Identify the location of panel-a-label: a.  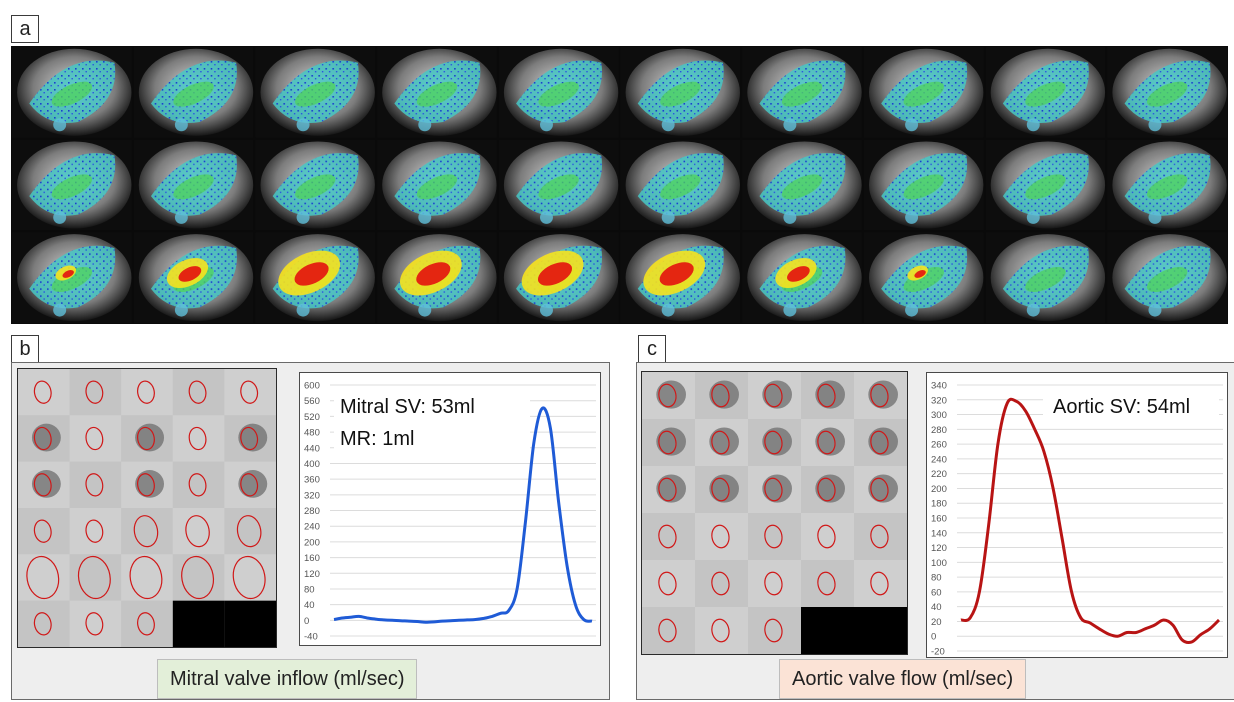
(25, 29).